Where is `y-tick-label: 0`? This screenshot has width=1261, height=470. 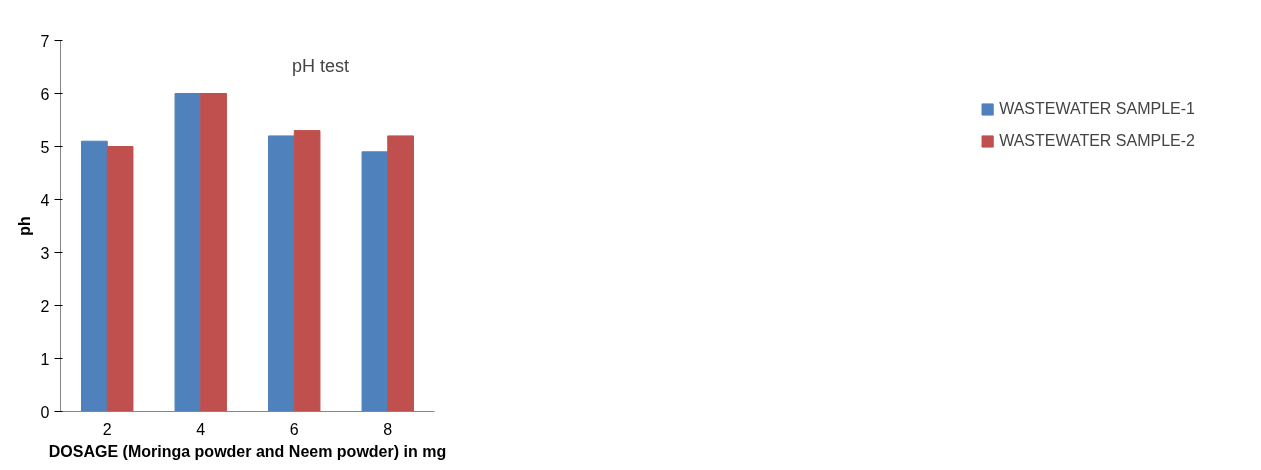
y-tick-label: 0 is located at coordinates (45, 412).